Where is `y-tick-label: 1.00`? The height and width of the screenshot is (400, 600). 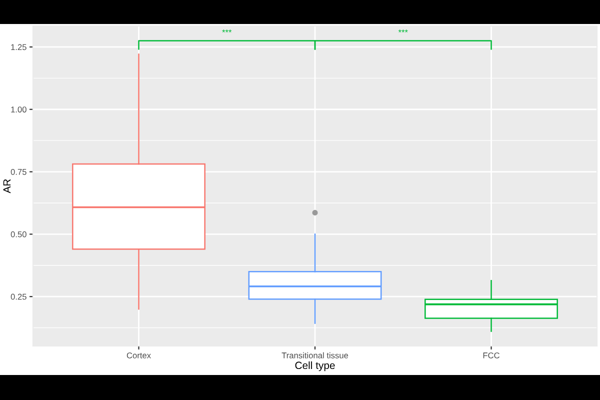
y-tick-label: 1.00 is located at coordinates (18, 109).